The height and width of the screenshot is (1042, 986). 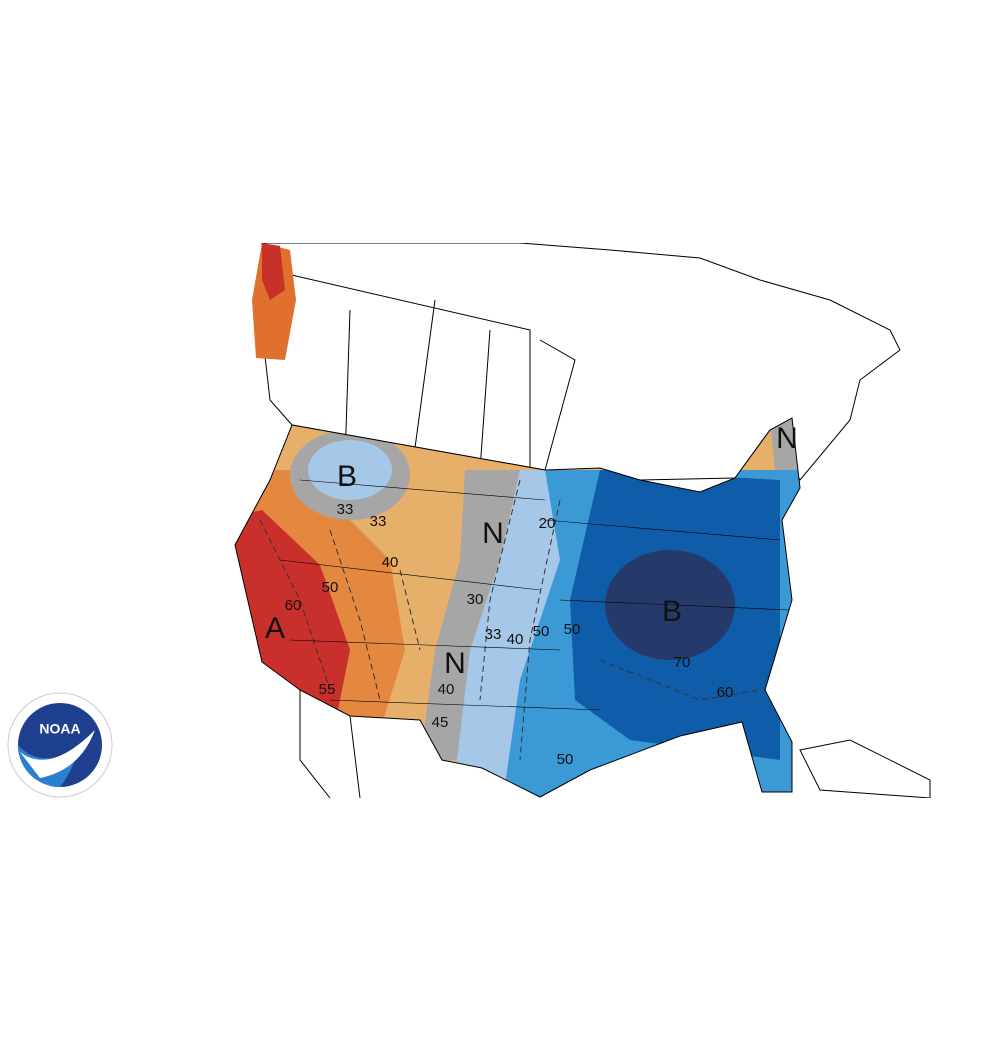 What do you see at coordinates (682, 662) in the screenshot?
I see `contour-label: 70` at bounding box center [682, 662].